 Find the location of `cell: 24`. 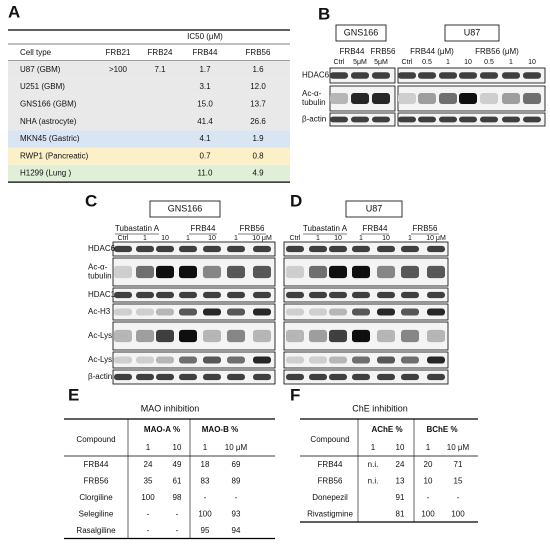

cell: 24 is located at coordinates (400, 464).